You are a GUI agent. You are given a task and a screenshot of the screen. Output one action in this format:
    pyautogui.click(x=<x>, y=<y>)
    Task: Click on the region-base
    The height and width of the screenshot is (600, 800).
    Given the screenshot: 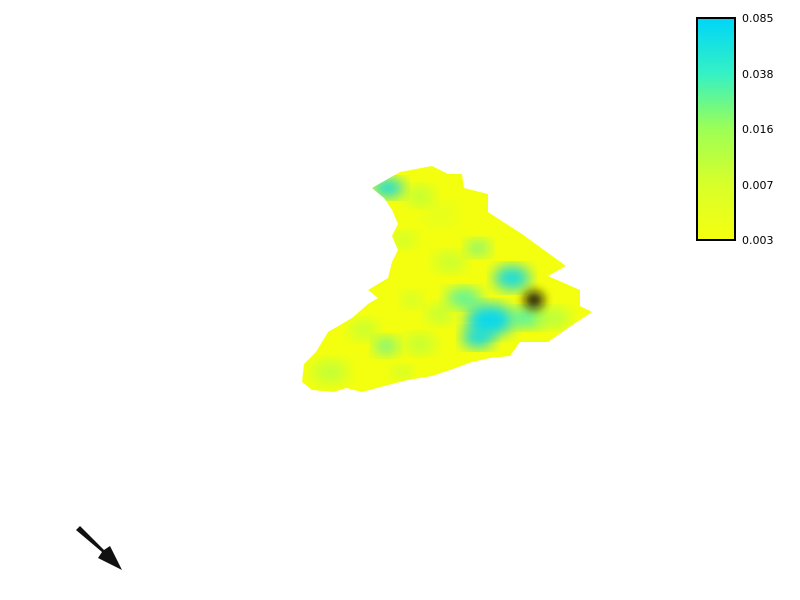 What is the action you would take?
    pyautogui.click(x=447, y=279)
    